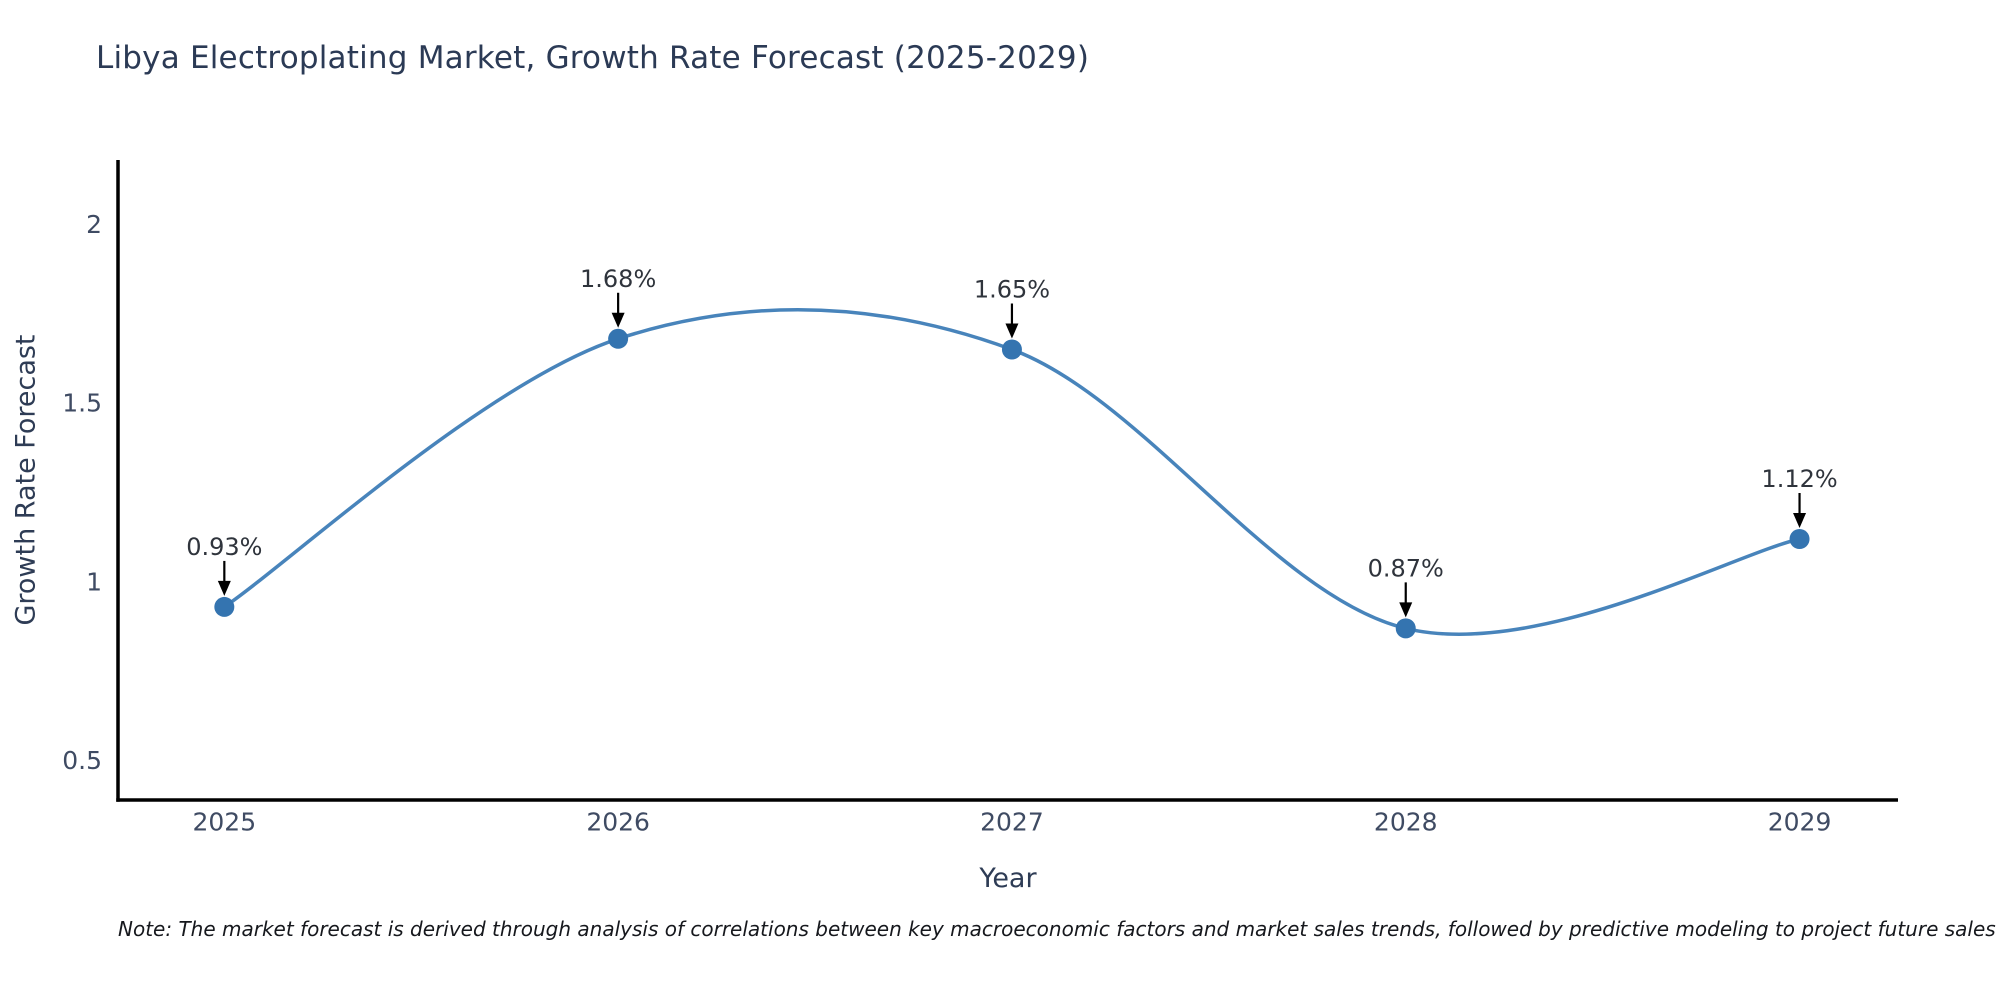  What do you see at coordinates (1799, 479) in the screenshot?
I see `data-point-label: 1.12%` at bounding box center [1799, 479].